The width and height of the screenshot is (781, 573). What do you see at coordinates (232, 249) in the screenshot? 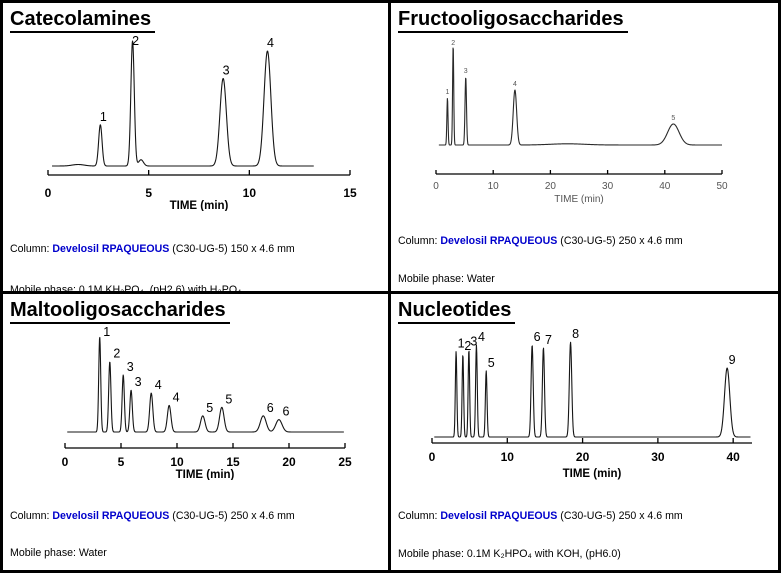
I see `column-spec: (C30-UG-5) 150 x 4.6 mm` at bounding box center [232, 249].